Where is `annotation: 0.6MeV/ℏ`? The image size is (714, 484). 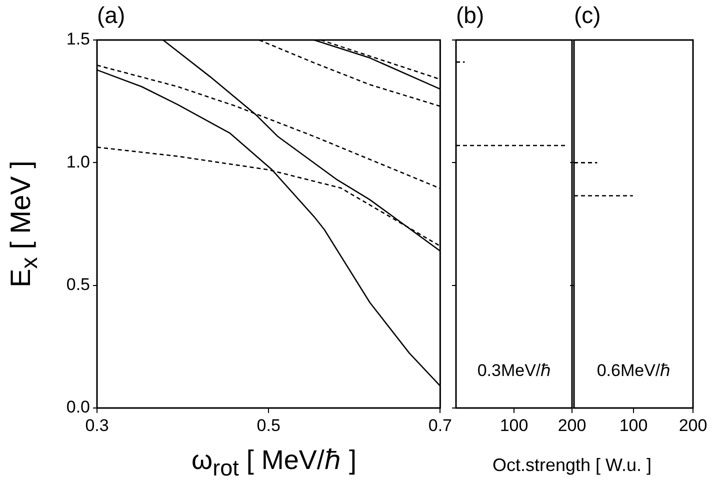 annotation: 0.6MeV/ℏ is located at coordinates (633, 370).